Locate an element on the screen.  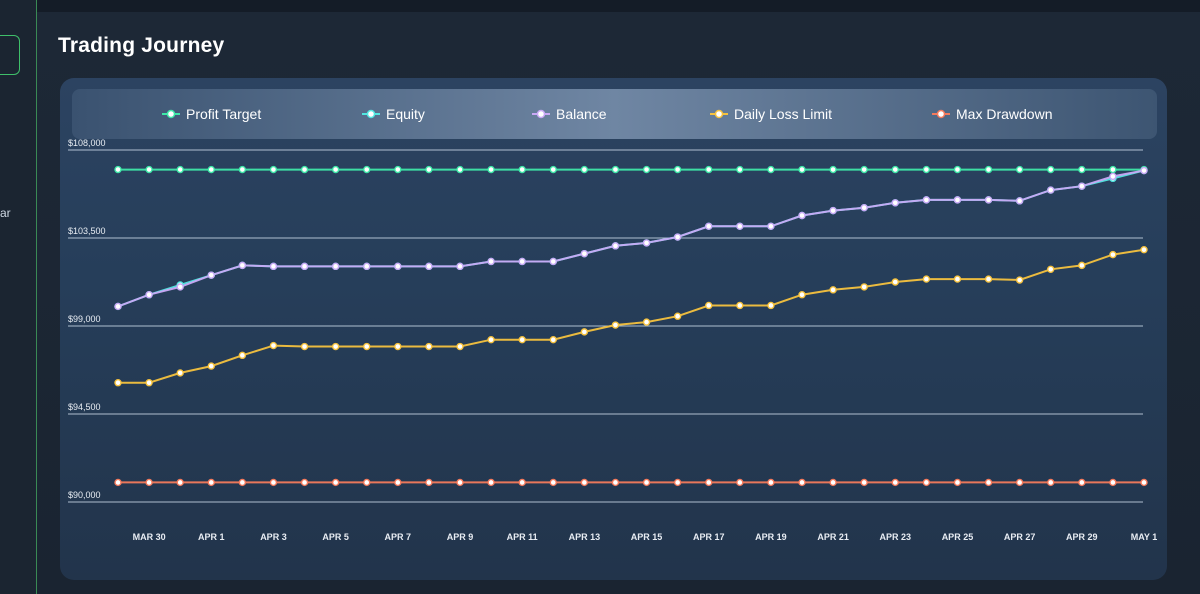
legend-item-max-drawdown: Max Drawdown is located at coordinates (992, 114).